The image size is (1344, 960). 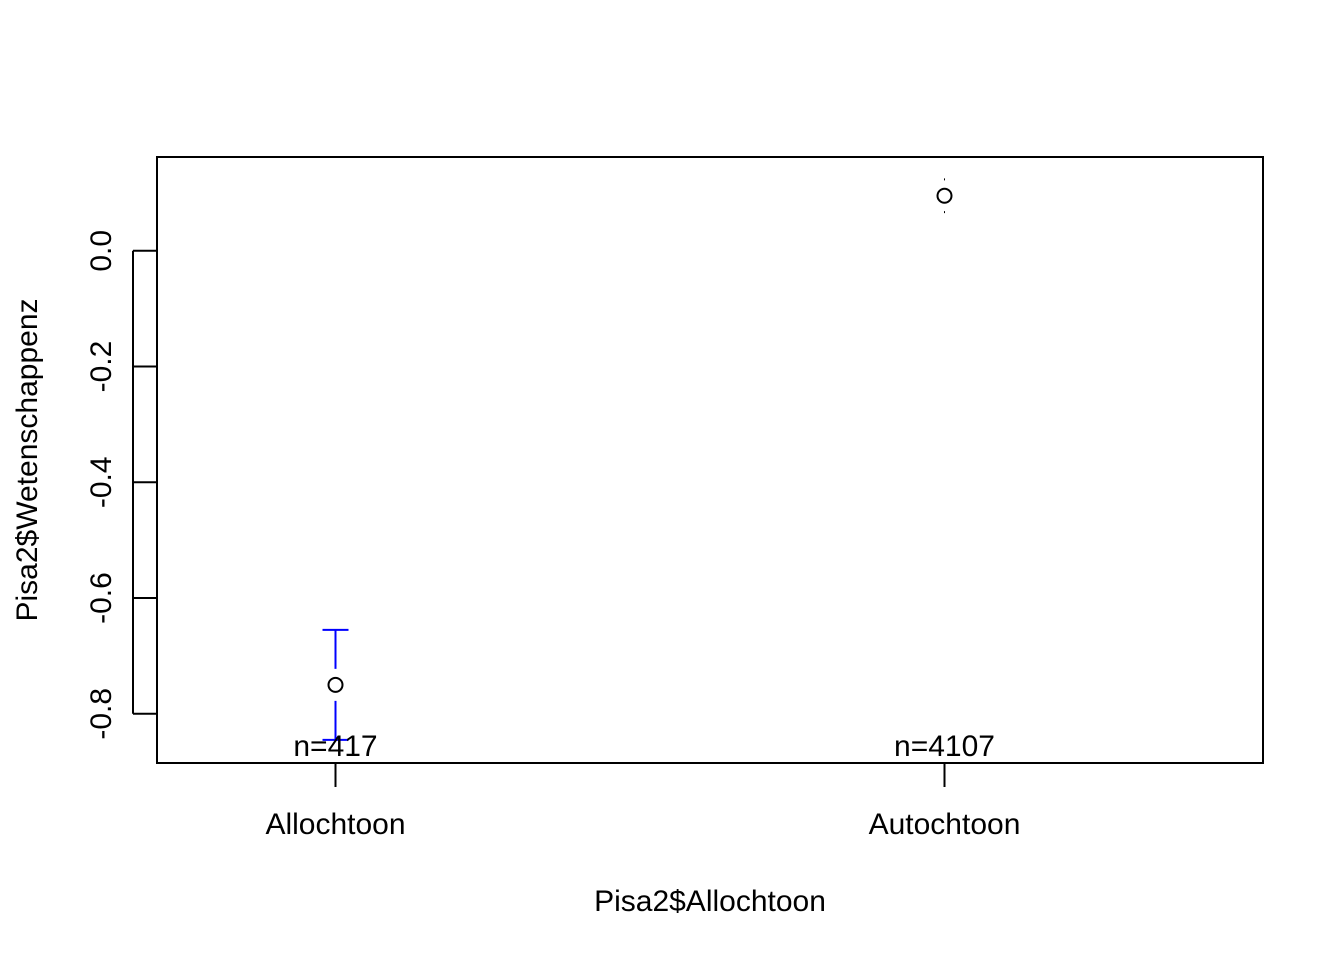 What do you see at coordinates (642, 802) in the screenshot?
I see `x-axis: Allochtoon Autochtoon` at bounding box center [642, 802].